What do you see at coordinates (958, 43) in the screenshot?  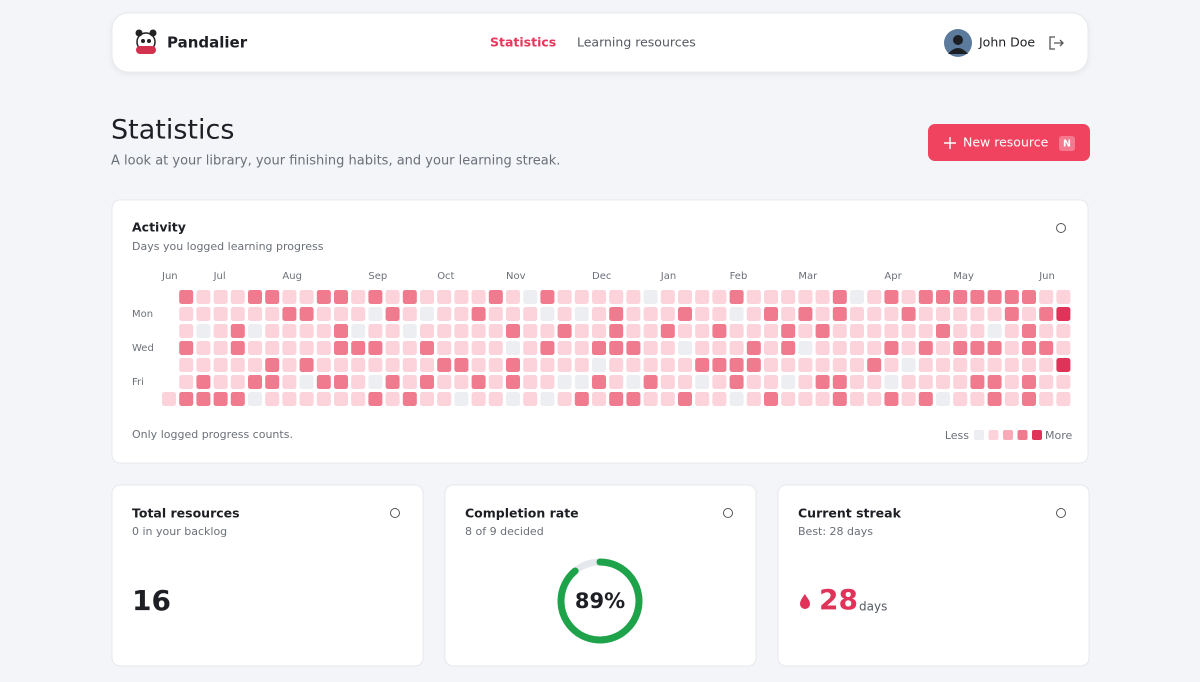 I see `avatar` at bounding box center [958, 43].